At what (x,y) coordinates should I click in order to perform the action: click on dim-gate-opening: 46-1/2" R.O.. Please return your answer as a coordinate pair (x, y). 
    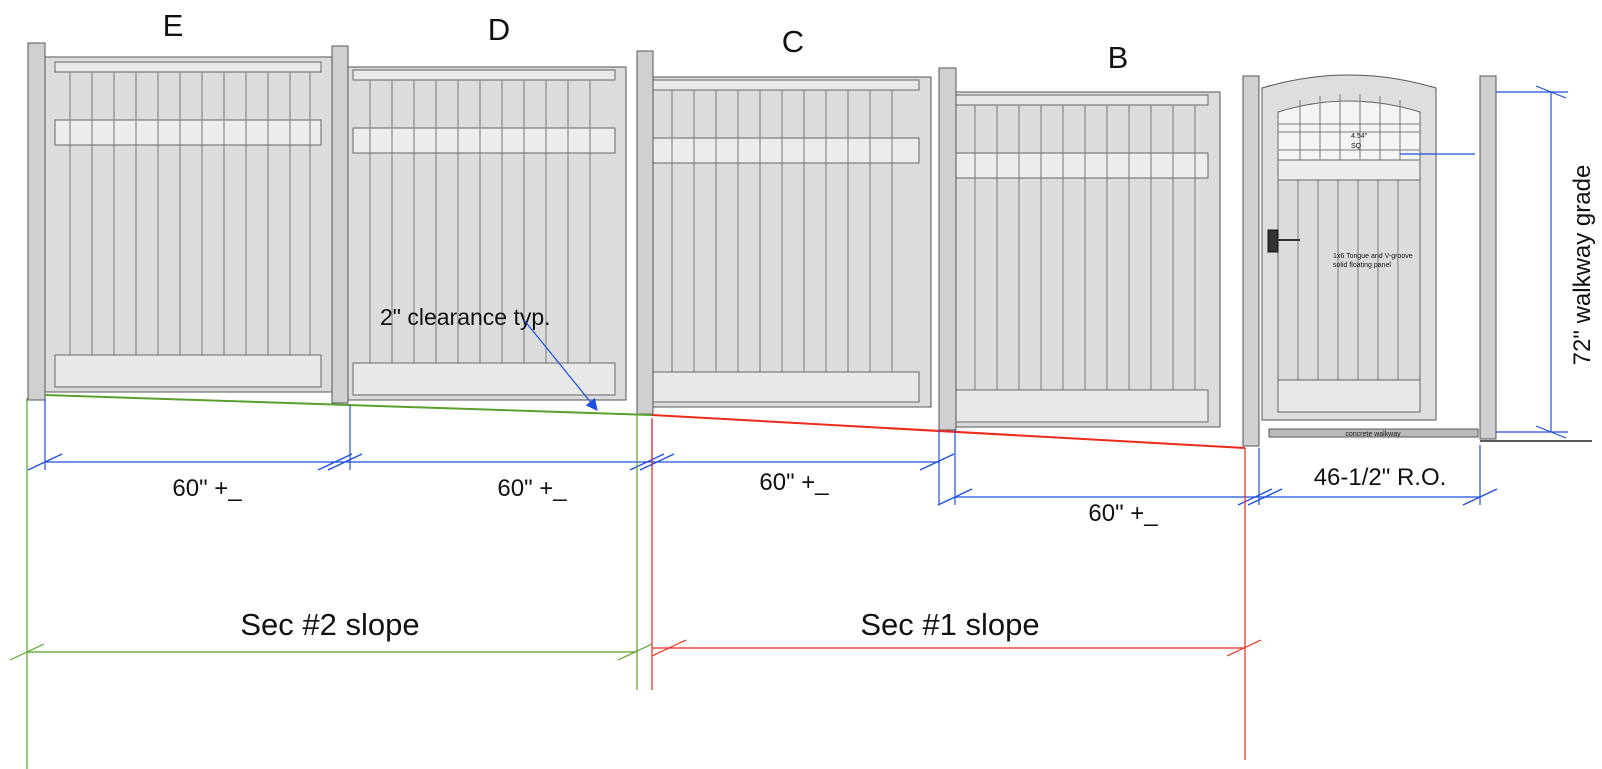
    Looking at the image, I should click on (1380, 477).